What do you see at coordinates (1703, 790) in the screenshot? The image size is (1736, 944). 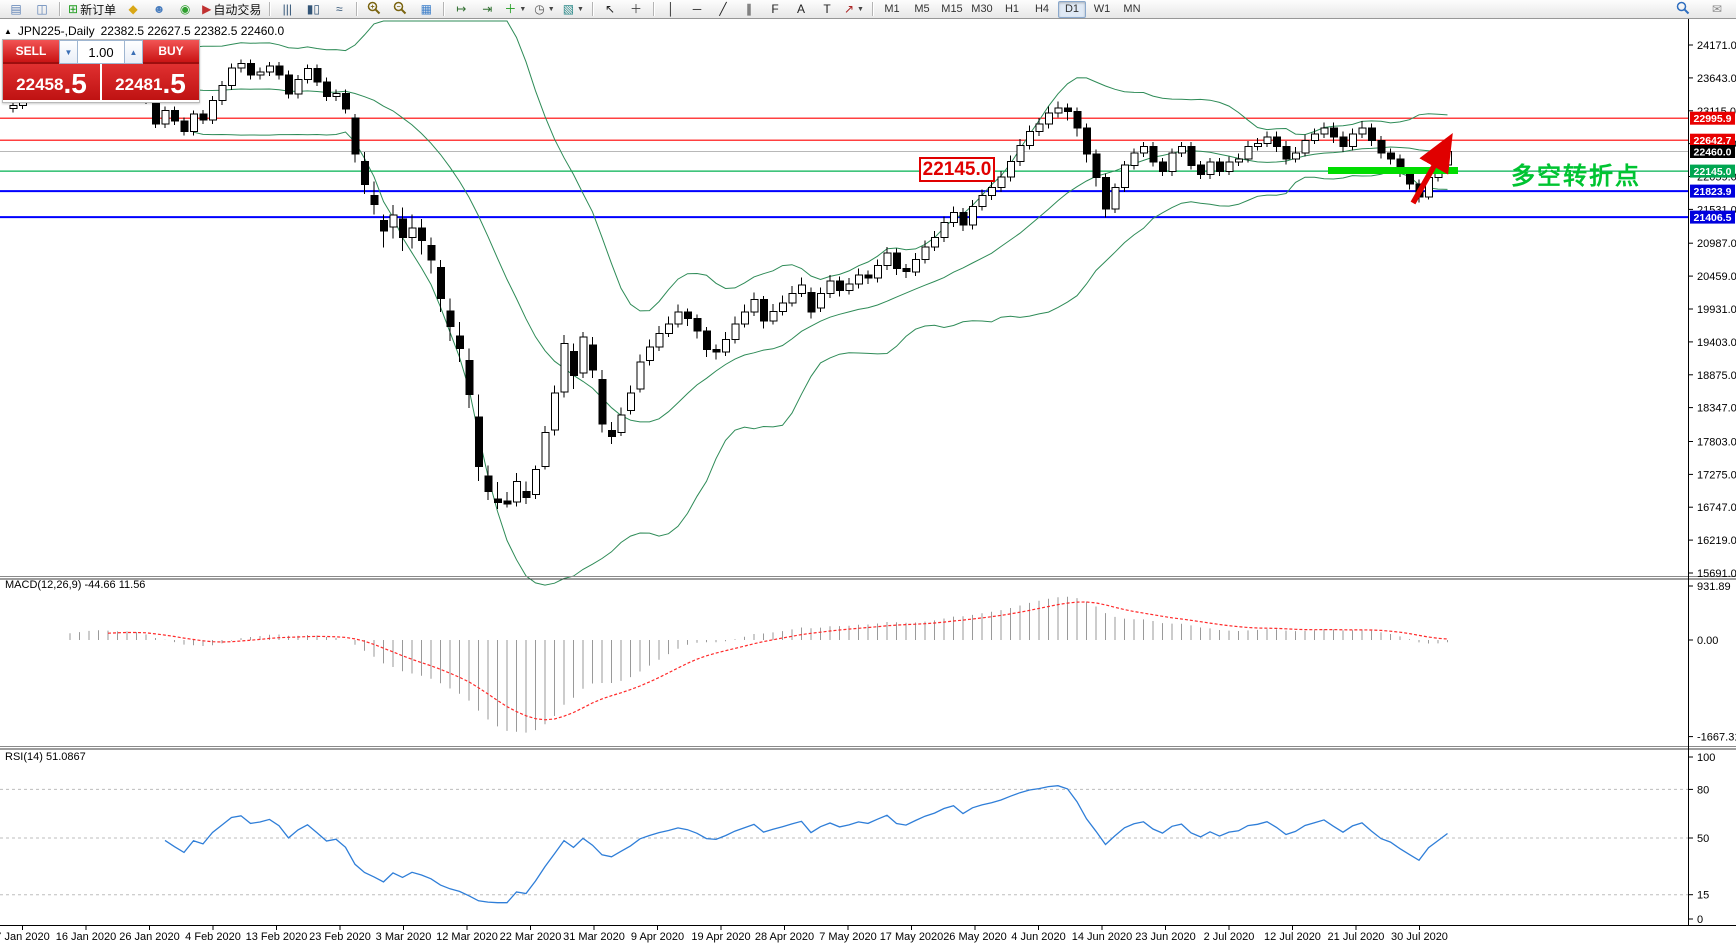 I see `svg-text: 80` at bounding box center [1703, 790].